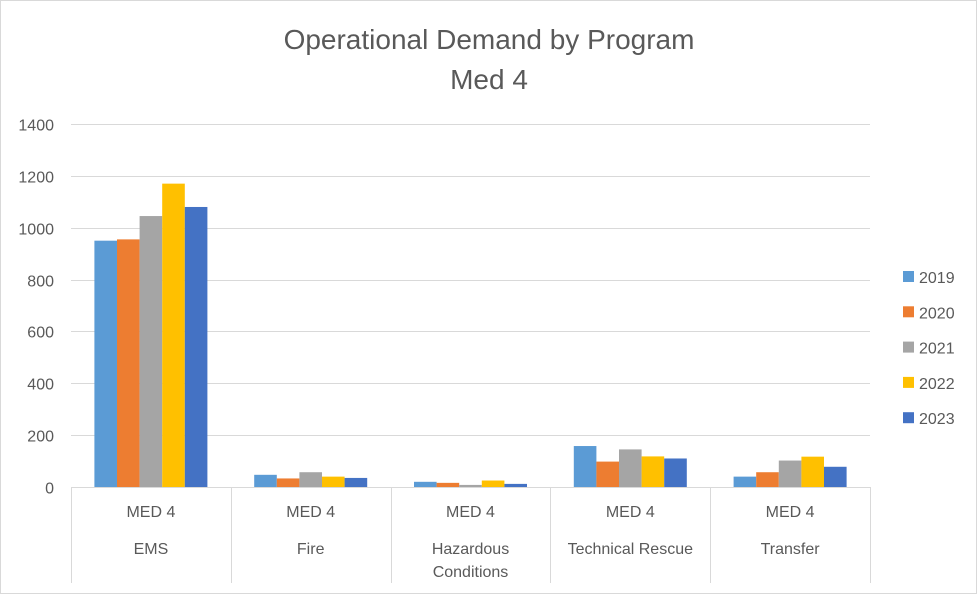  I want to click on x-group-label-4: MED 4, so click(790, 512).